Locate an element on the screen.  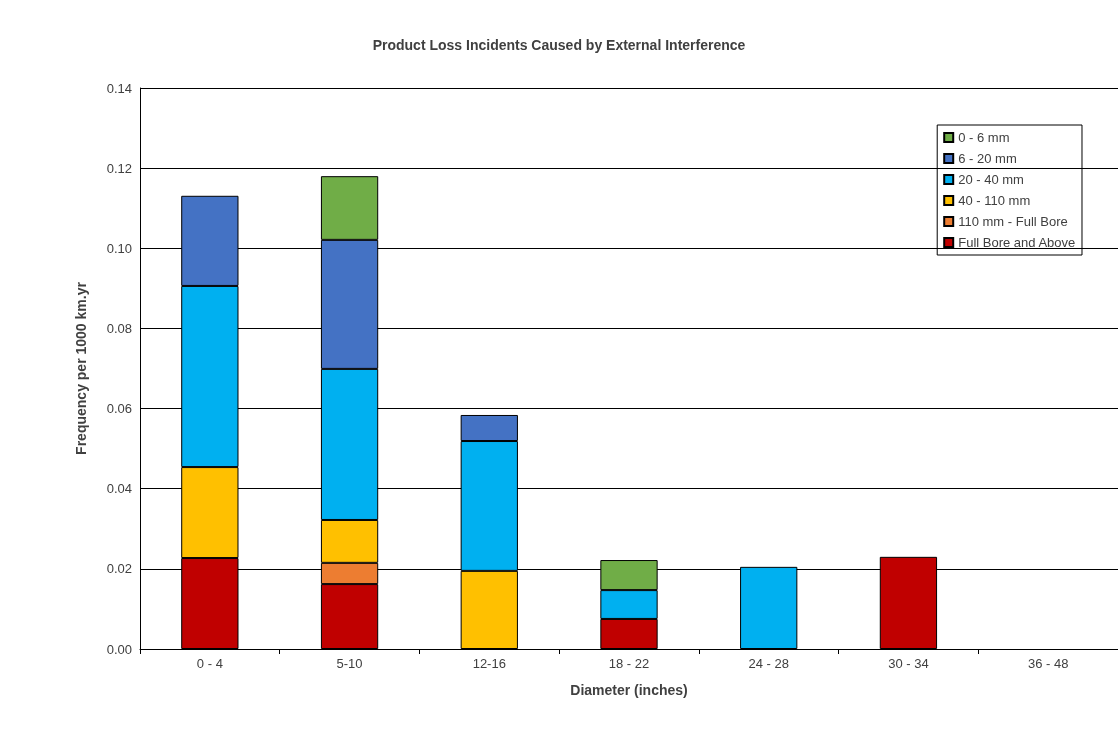
x-tick-label: 18 - 22 is located at coordinates (629, 663).